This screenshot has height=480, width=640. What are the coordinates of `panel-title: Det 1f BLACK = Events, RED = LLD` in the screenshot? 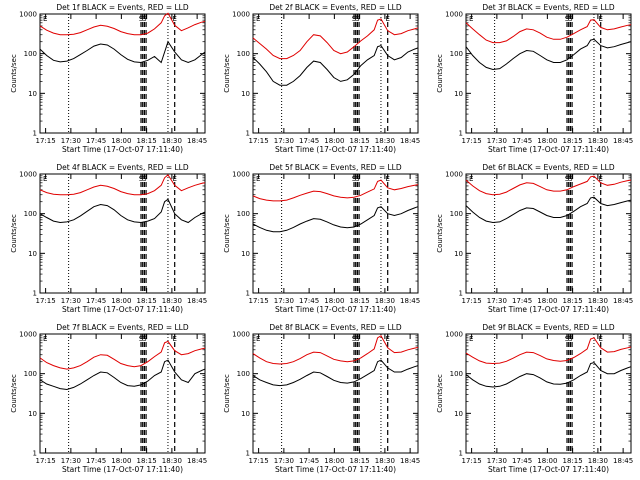 It's located at (122, 7).